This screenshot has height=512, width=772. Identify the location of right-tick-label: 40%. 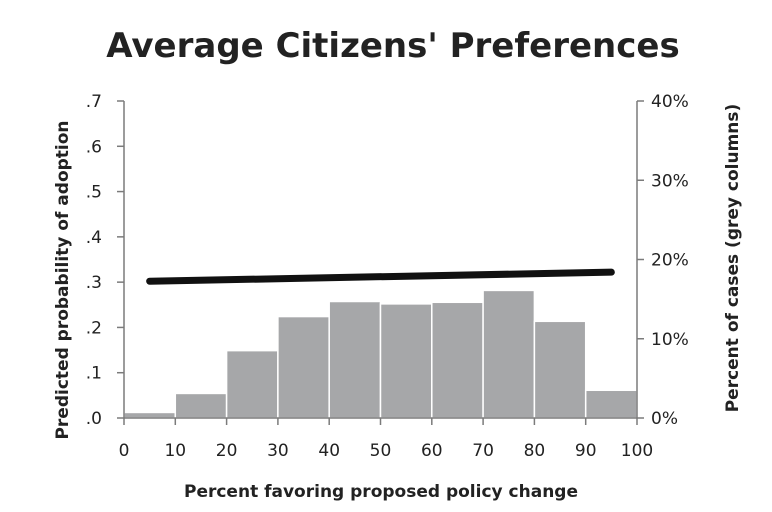
(670, 102).